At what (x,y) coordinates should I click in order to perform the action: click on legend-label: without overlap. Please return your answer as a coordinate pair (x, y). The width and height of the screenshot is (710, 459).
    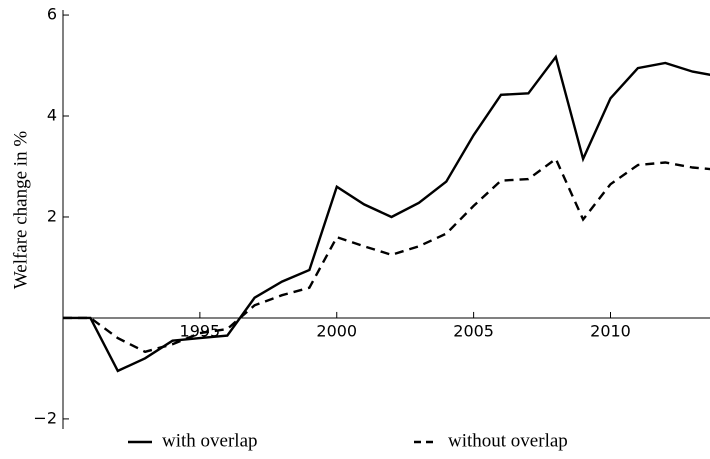
    Looking at the image, I should click on (508, 440).